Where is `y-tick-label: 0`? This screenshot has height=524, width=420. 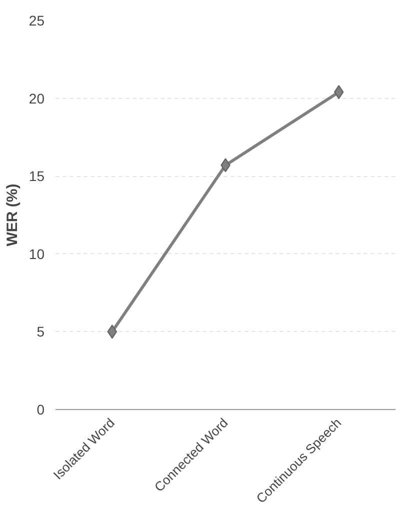
y-tick-label: 0 is located at coordinates (40, 410).